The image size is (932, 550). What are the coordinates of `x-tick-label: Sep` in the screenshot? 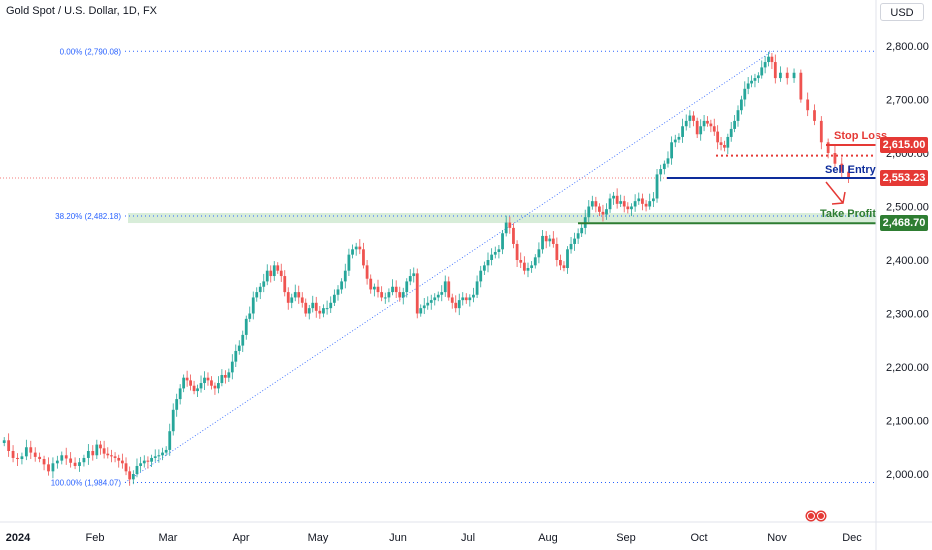 It's located at (626, 538).